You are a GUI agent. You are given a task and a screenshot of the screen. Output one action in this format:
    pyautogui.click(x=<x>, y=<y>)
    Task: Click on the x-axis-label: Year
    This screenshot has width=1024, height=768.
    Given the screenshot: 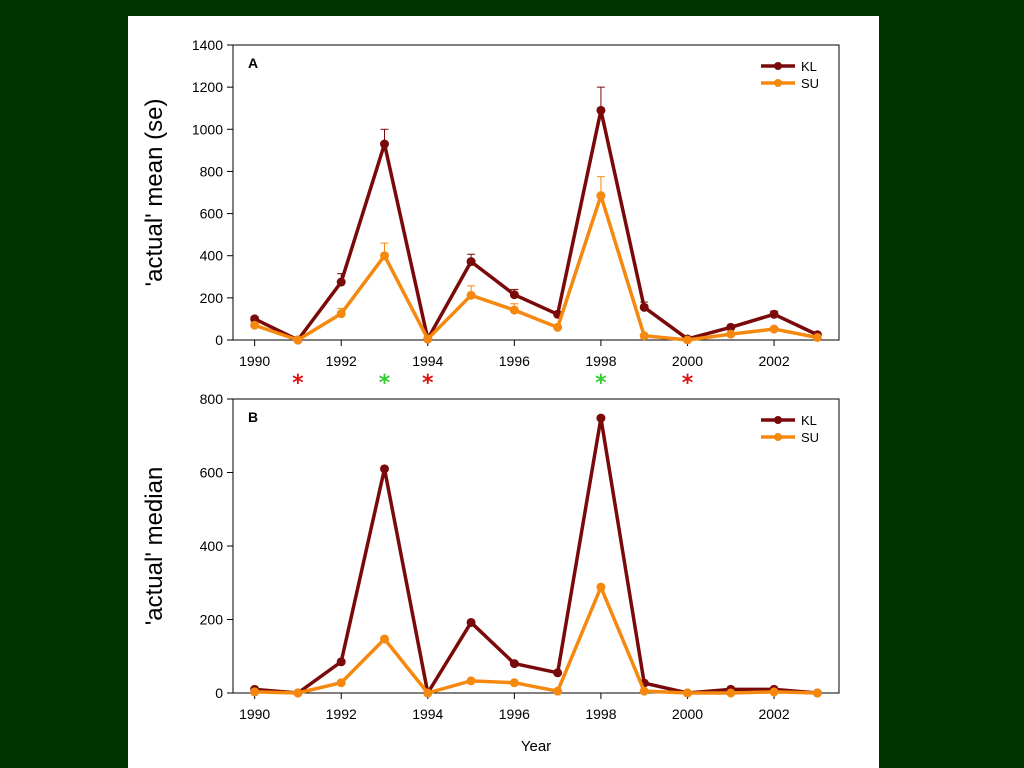 What is the action you would take?
    pyautogui.click(x=536, y=746)
    